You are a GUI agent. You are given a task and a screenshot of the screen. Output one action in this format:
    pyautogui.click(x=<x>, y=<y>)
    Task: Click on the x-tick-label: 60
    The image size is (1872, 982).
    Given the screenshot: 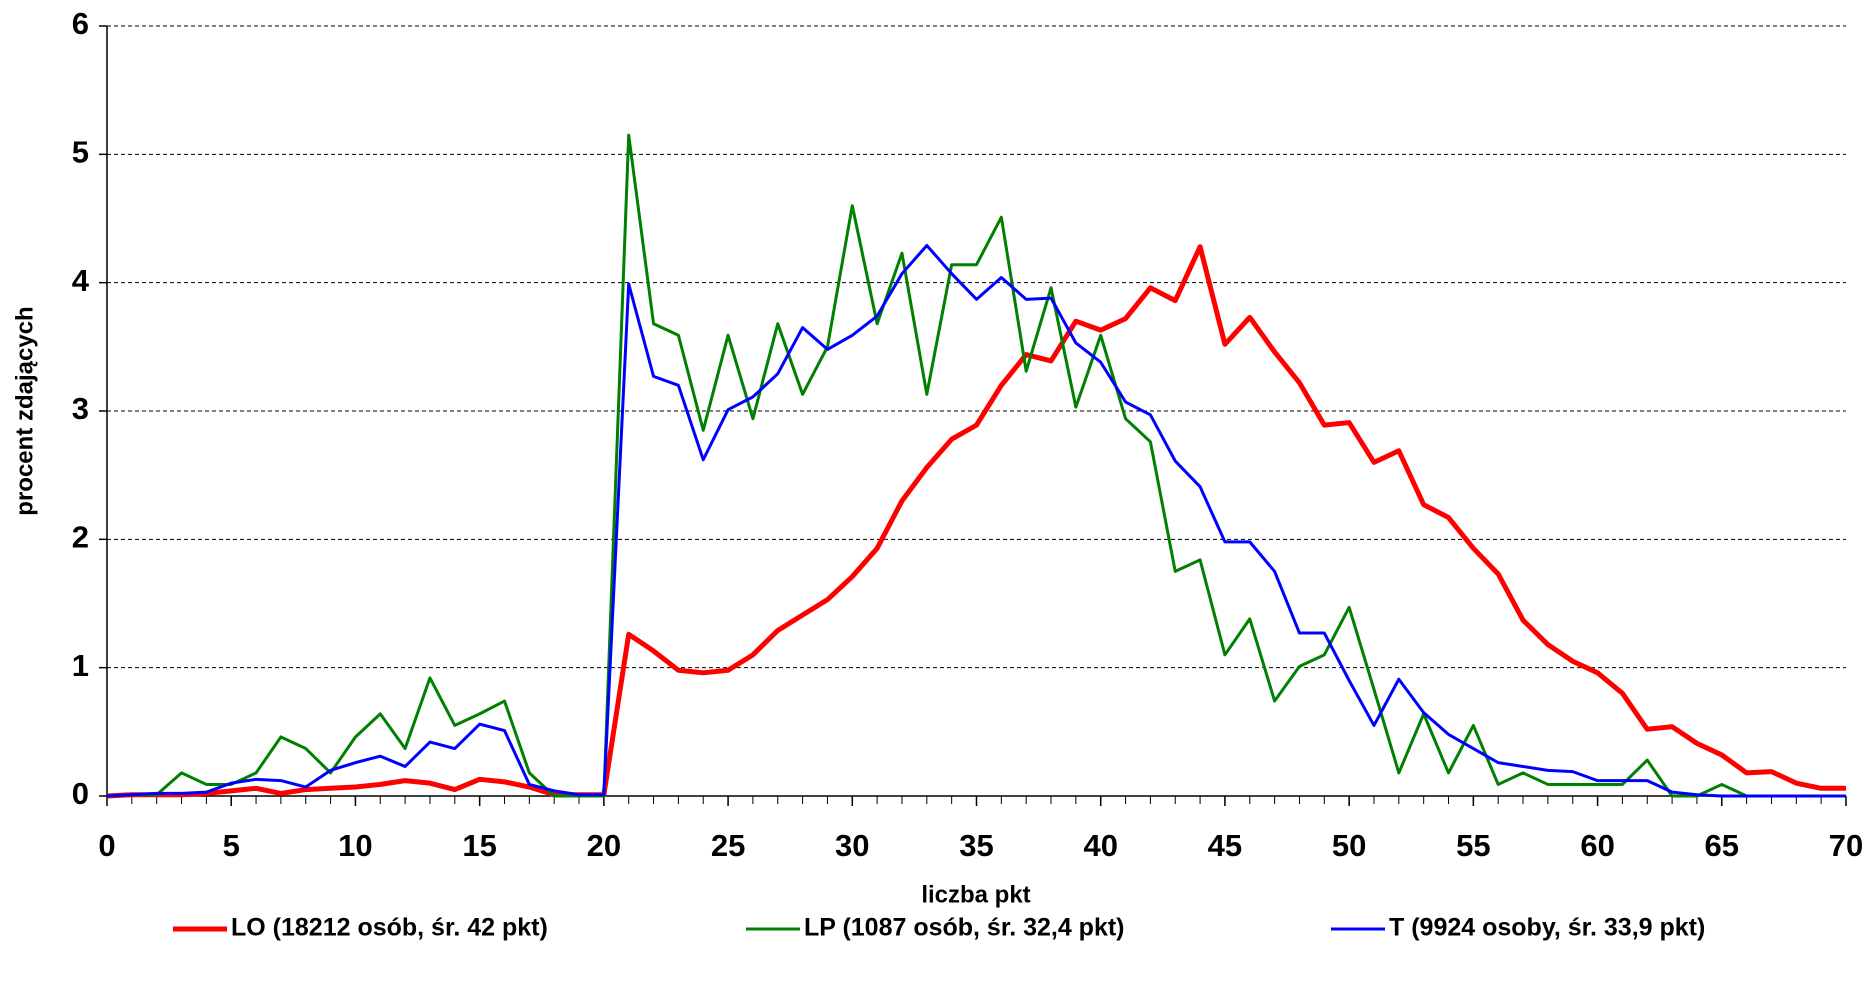 What is the action you would take?
    pyautogui.click(x=1597, y=845)
    